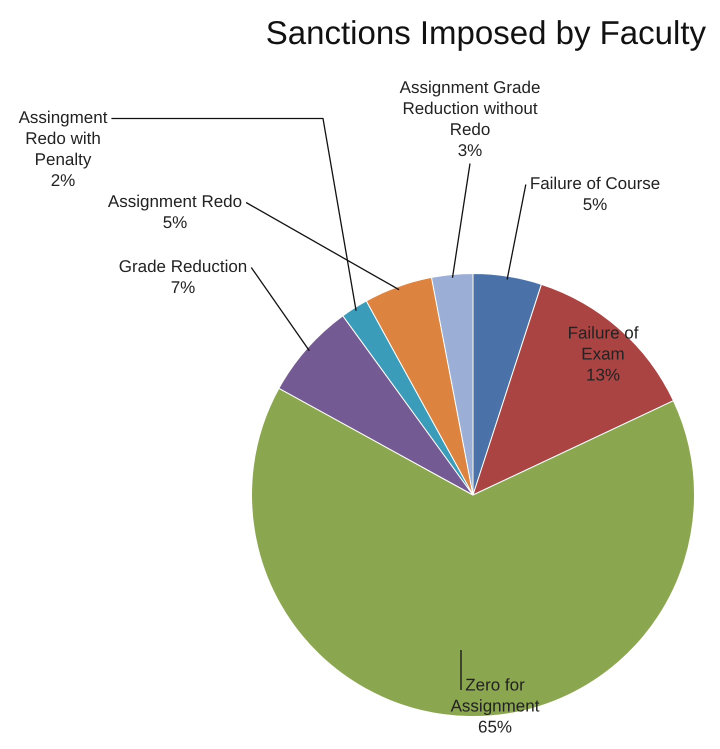  I want to click on slice-label: Zero for Assignment, so click(495, 696).